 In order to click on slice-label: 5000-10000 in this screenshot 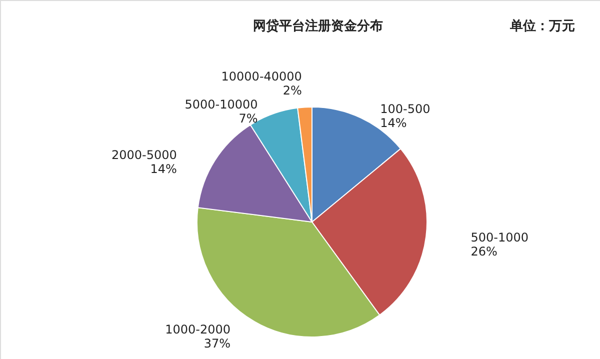, I will do `click(221, 104)`.